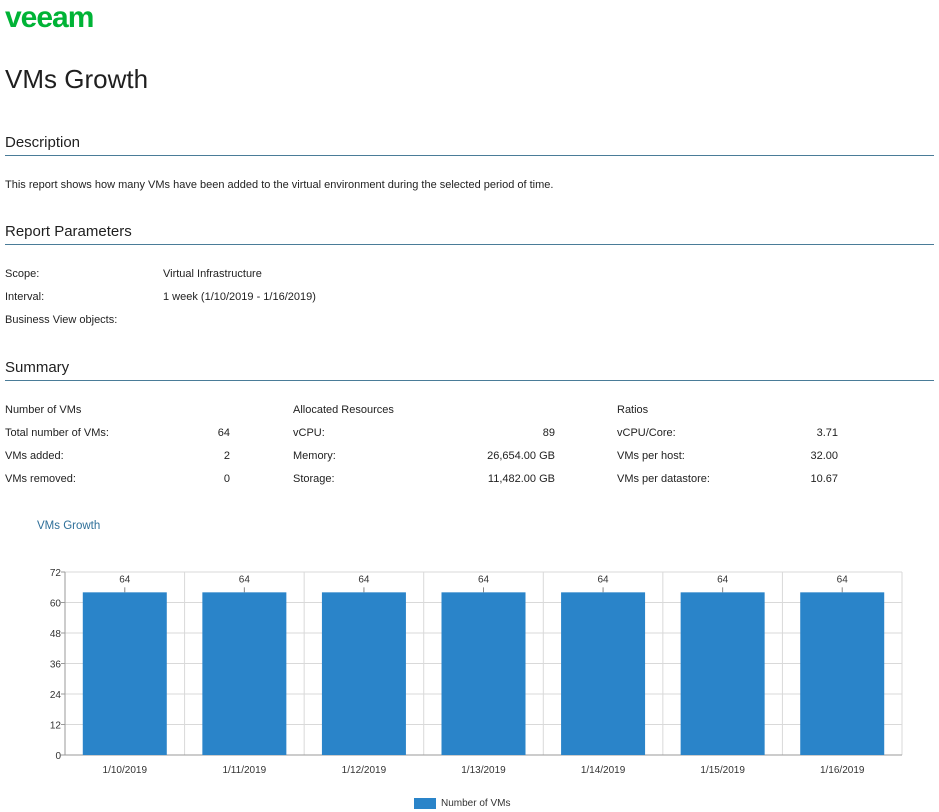 Image resolution: width=939 pixels, height=812 pixels. What do you see at coordinates (22, 274) in the screenshot?
I see `param-label-scope: Scope:` at bounding box center [22, 274].